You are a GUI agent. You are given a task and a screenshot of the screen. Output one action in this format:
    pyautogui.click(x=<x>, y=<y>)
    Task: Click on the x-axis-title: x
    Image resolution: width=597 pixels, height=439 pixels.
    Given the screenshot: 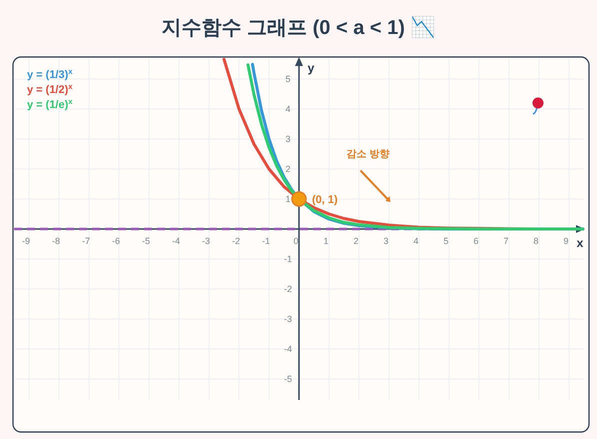 What is the action you would take?
    pyautogui.click(x=580, y=243)
    